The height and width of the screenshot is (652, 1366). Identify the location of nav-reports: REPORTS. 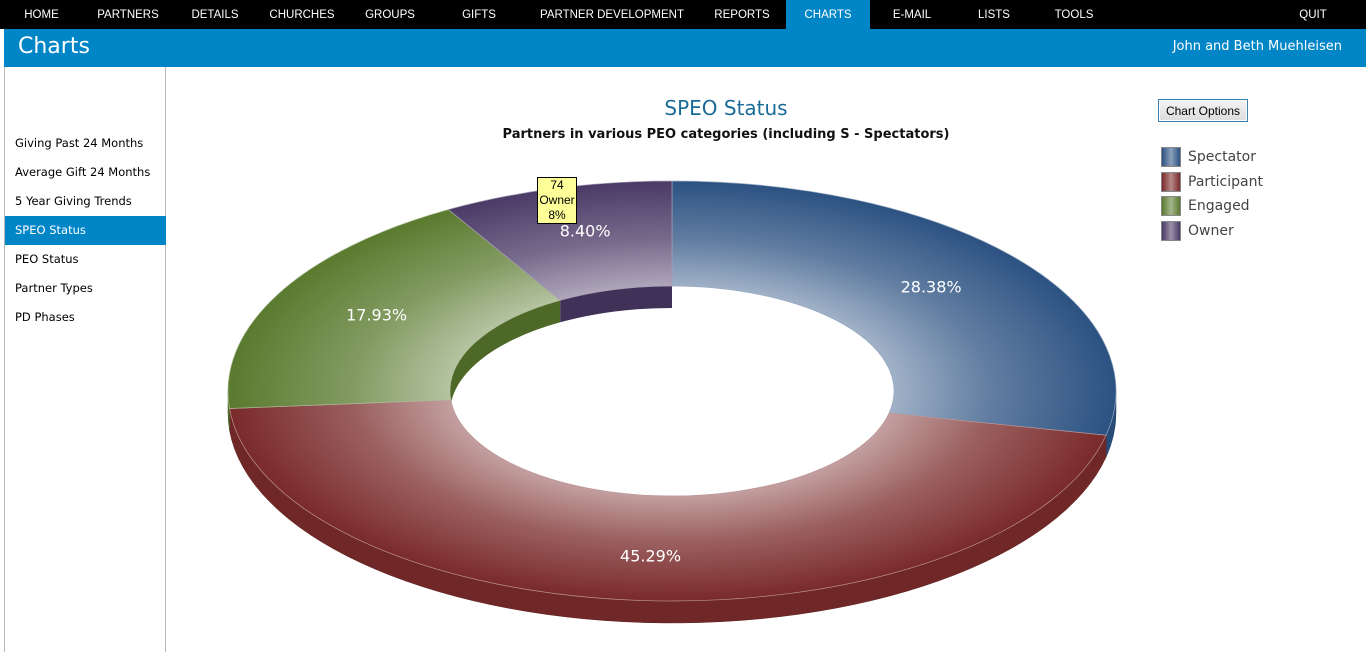
(742, 15).